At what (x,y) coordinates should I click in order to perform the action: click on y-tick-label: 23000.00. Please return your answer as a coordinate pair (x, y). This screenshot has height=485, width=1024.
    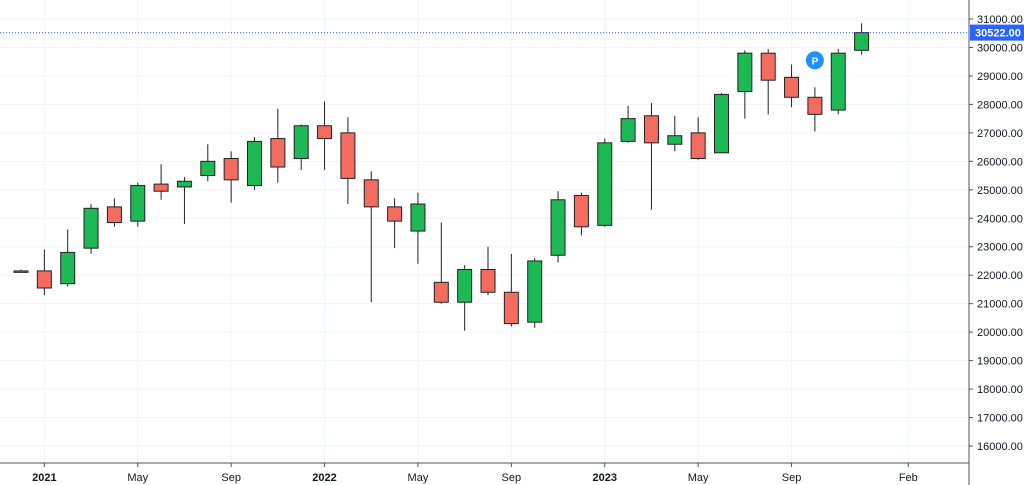
    Looking at the image, I should click on (1000, 248).